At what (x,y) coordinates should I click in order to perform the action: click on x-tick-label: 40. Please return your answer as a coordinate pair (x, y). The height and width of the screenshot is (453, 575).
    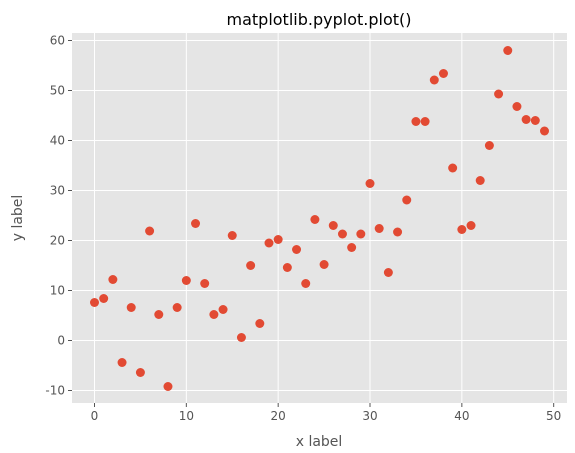
    Looking at the image, I should click on (461, 416).